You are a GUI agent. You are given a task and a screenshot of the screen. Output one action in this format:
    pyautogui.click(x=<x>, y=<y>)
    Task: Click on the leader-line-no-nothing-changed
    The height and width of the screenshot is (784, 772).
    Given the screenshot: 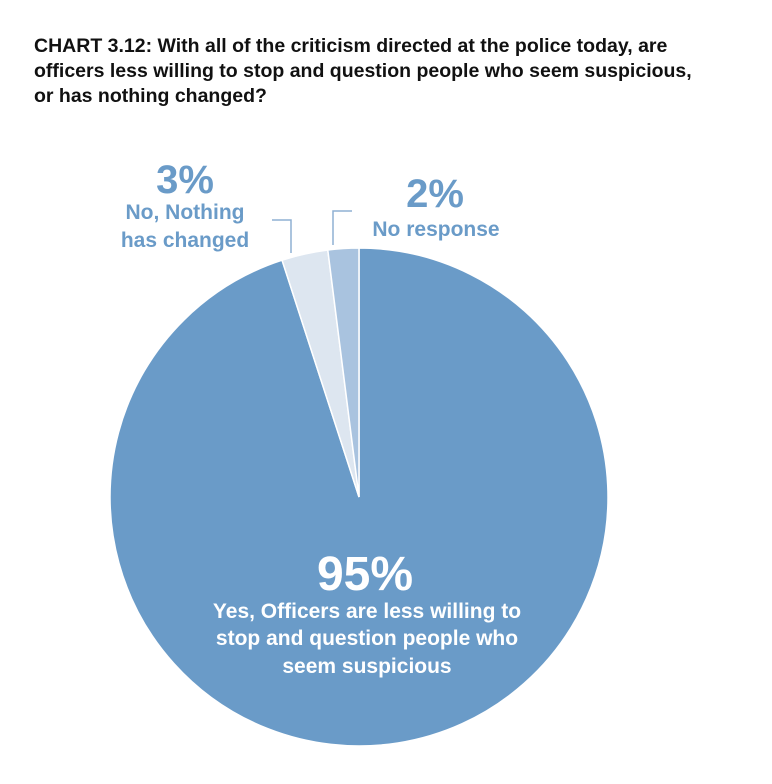 What is the action you would take?
    pyautogui.click(x=282, y=236)
    